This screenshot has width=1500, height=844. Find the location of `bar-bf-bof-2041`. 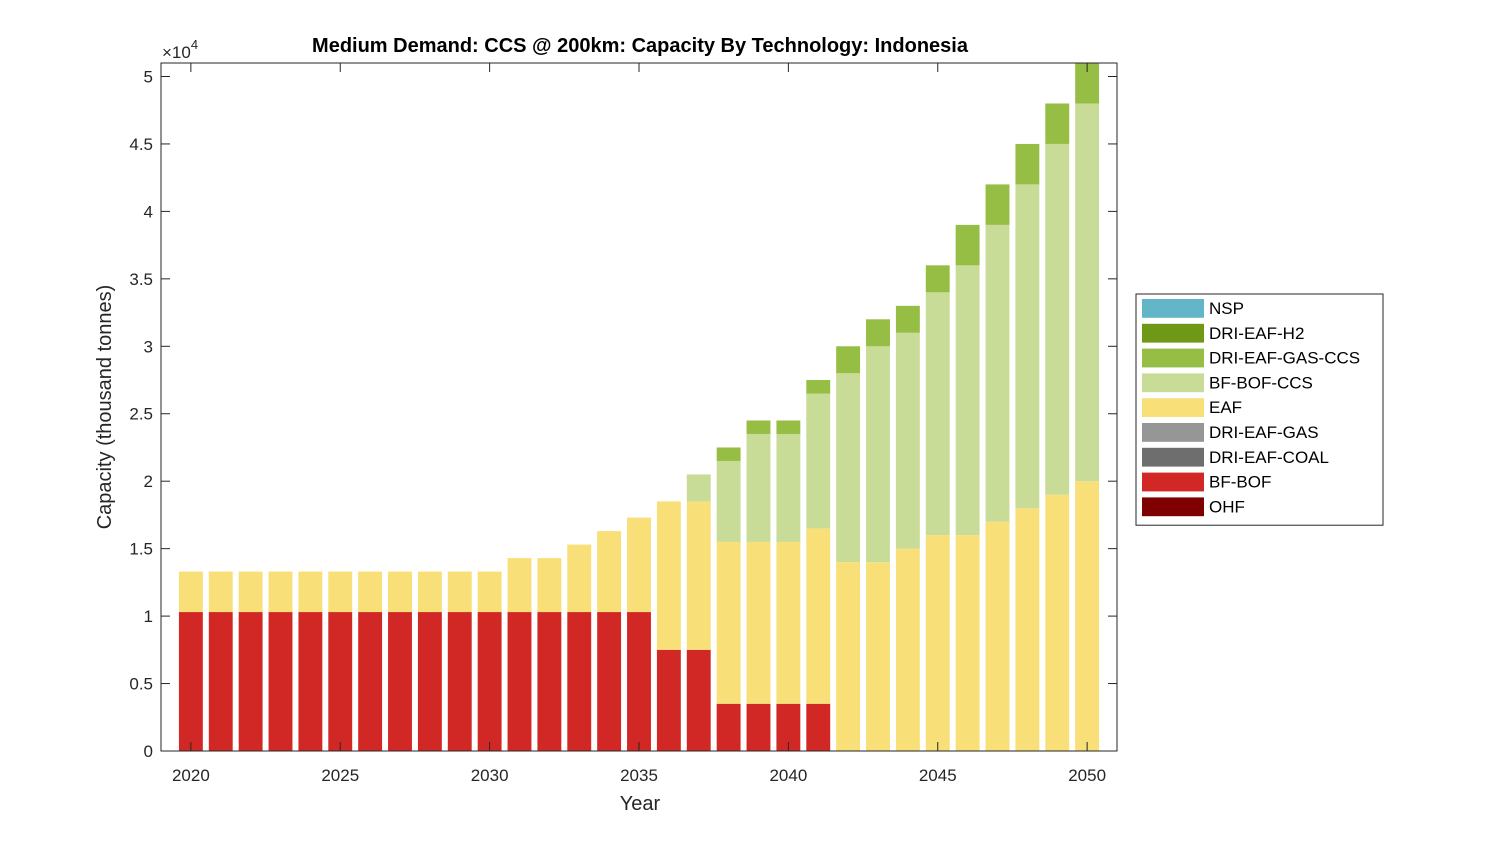

bar-bf-bof-2041 is located at coordinates (818, 727).